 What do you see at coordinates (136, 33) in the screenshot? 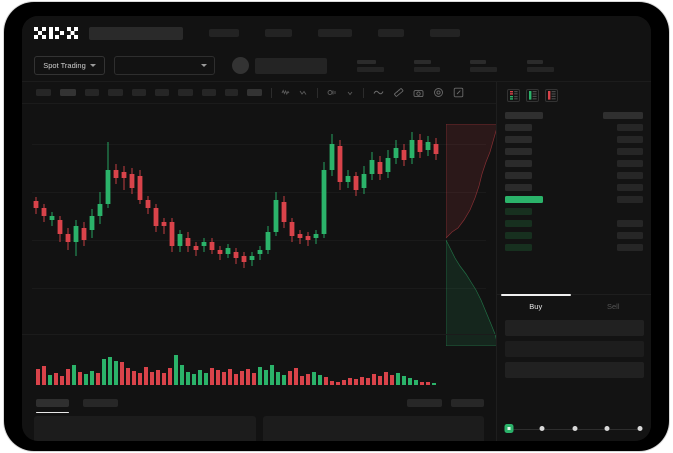
I see `search-input` at bounding box center [136, 33].